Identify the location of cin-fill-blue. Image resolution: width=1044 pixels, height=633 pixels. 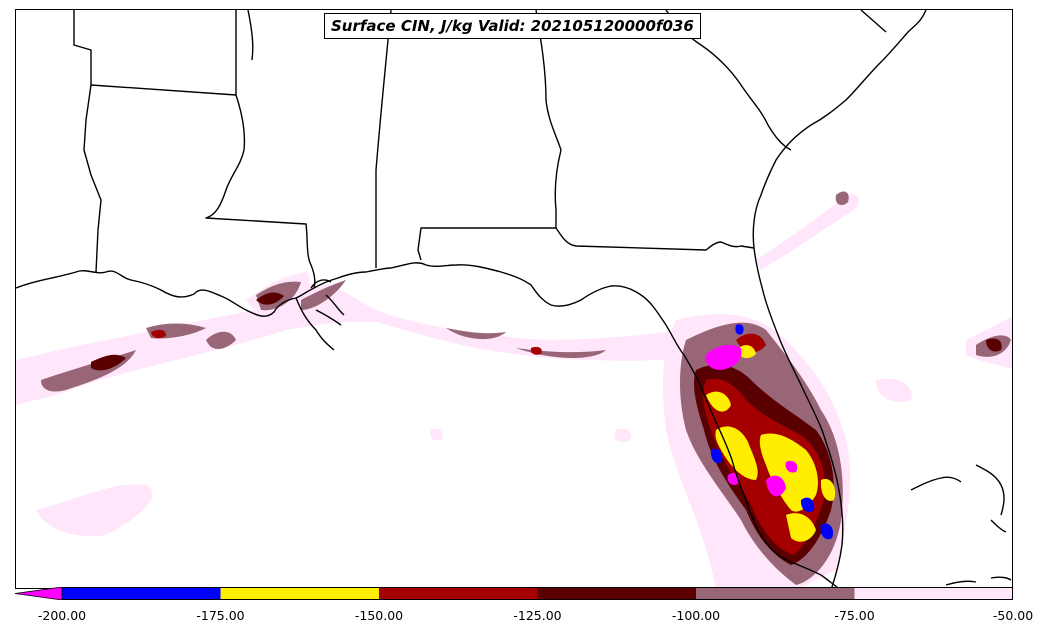
(772, 432).